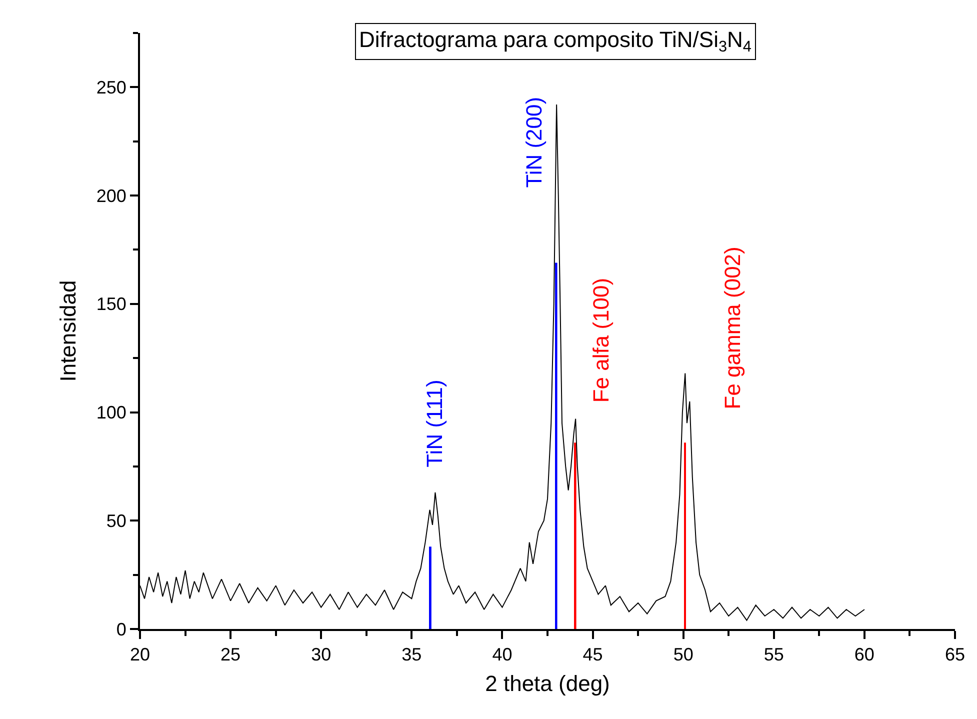 This screenshot has width=977, height=719. Describe the element at coordinates (547, 683) in the screenshot. I see `x-axis-title: 2 theta (deg)` at that location.